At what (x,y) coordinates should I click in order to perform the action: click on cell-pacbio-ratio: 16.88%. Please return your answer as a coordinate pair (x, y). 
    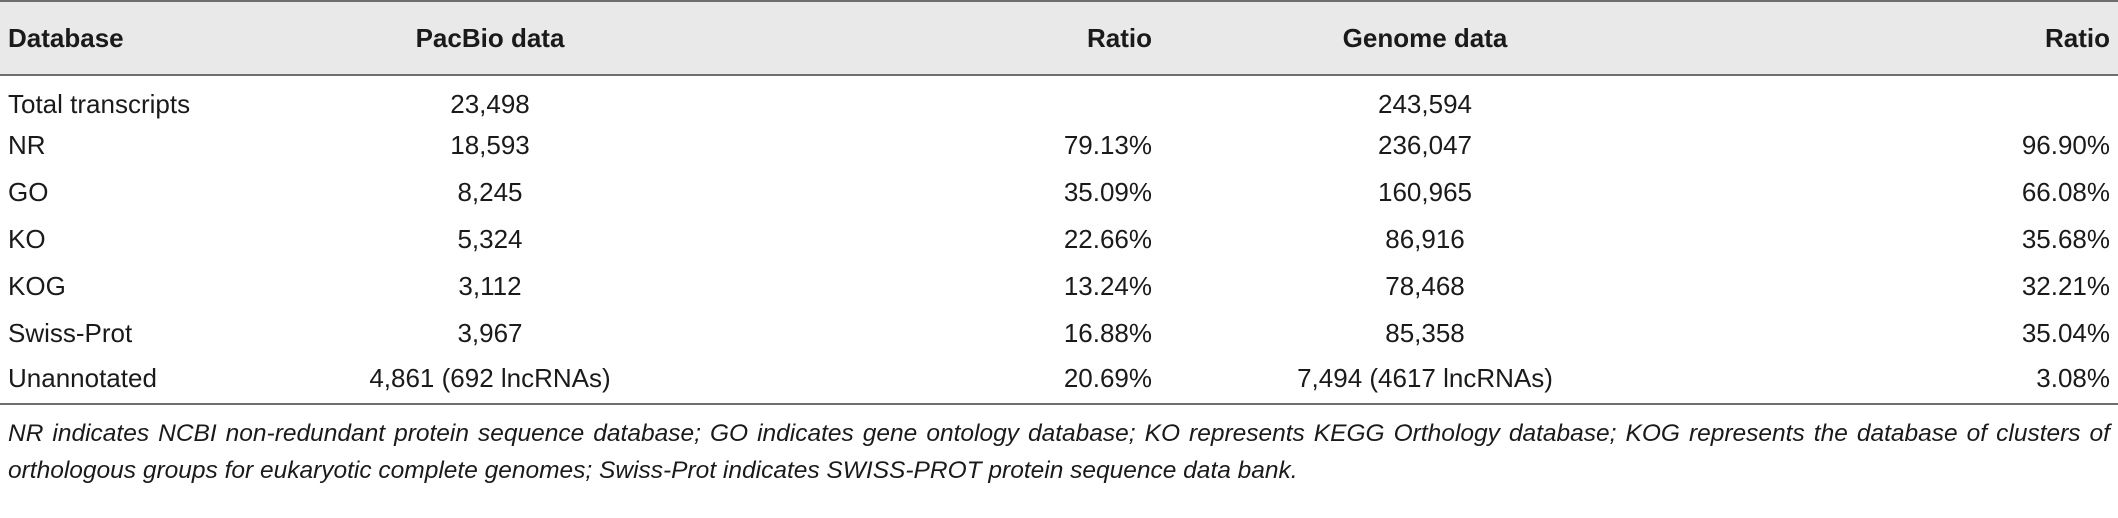
    Looking at the image, I should click on (1107, 333).